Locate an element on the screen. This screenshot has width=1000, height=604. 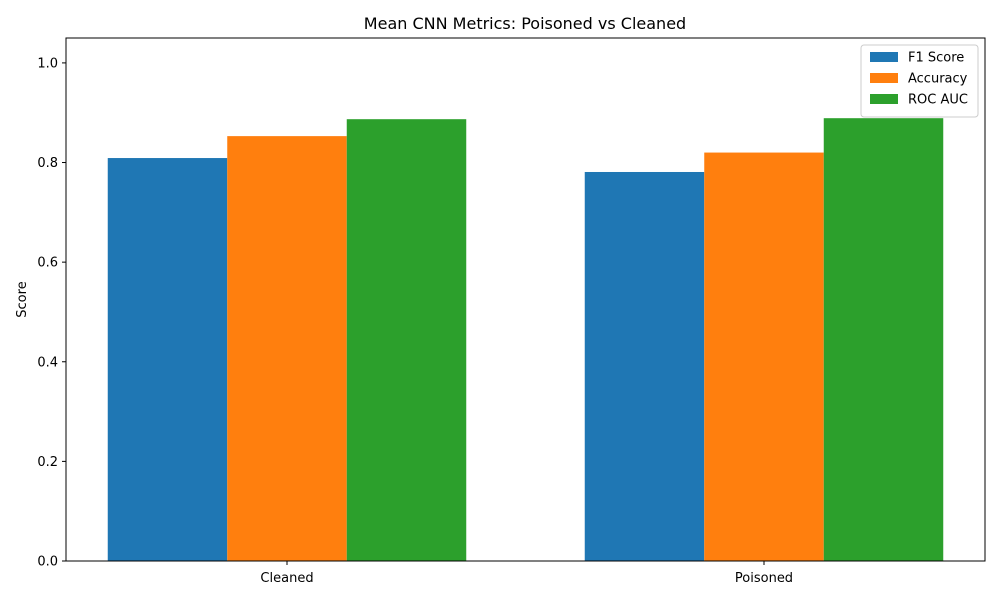
bar-cleaned-f1-score is located at coordinates (167, 359).